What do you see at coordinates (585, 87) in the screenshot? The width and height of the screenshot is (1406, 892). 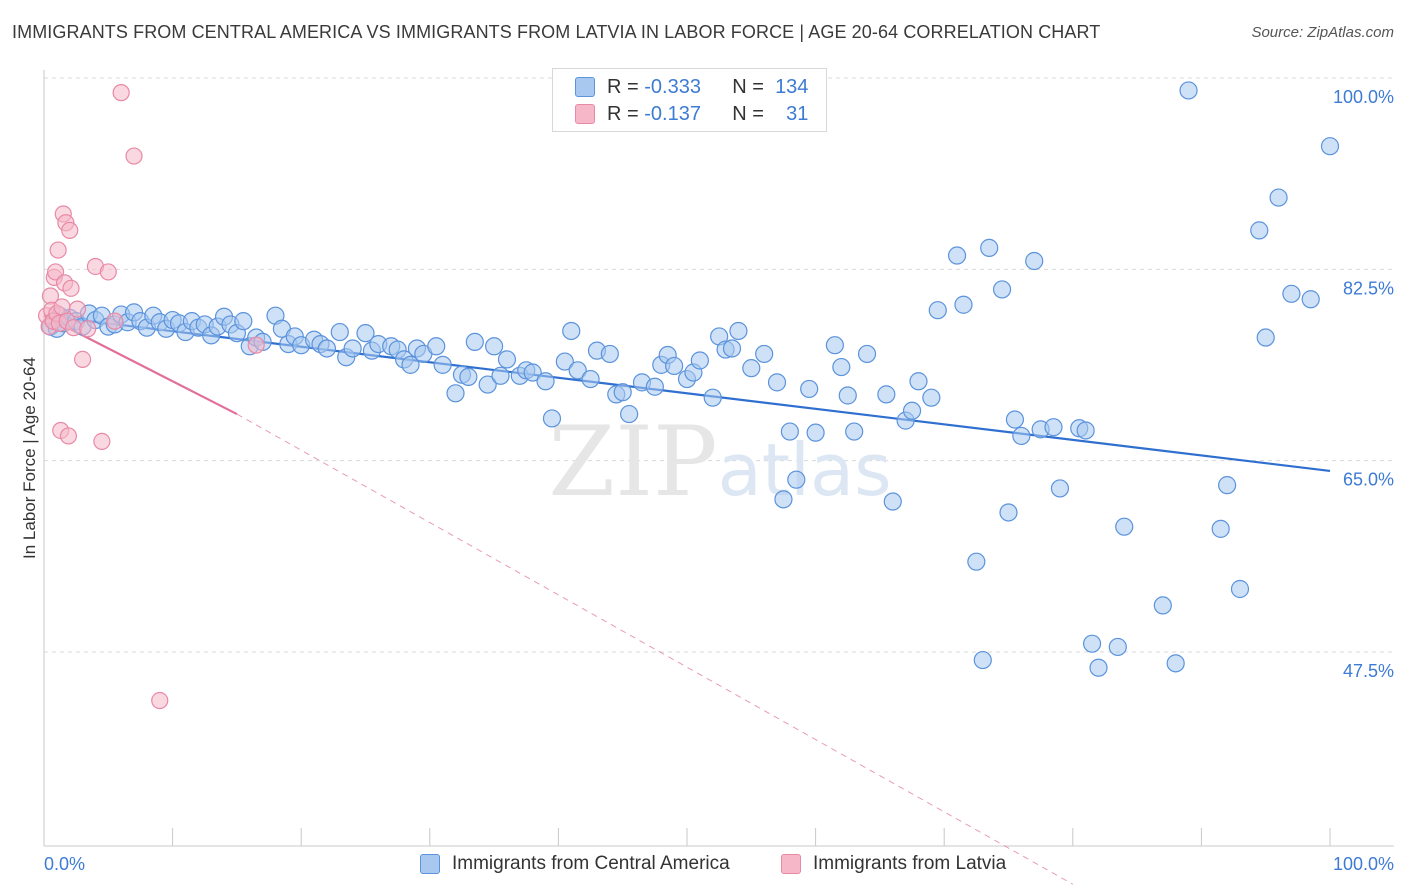 I see `legend-swatch-blue` at bounding box center [585, 87].